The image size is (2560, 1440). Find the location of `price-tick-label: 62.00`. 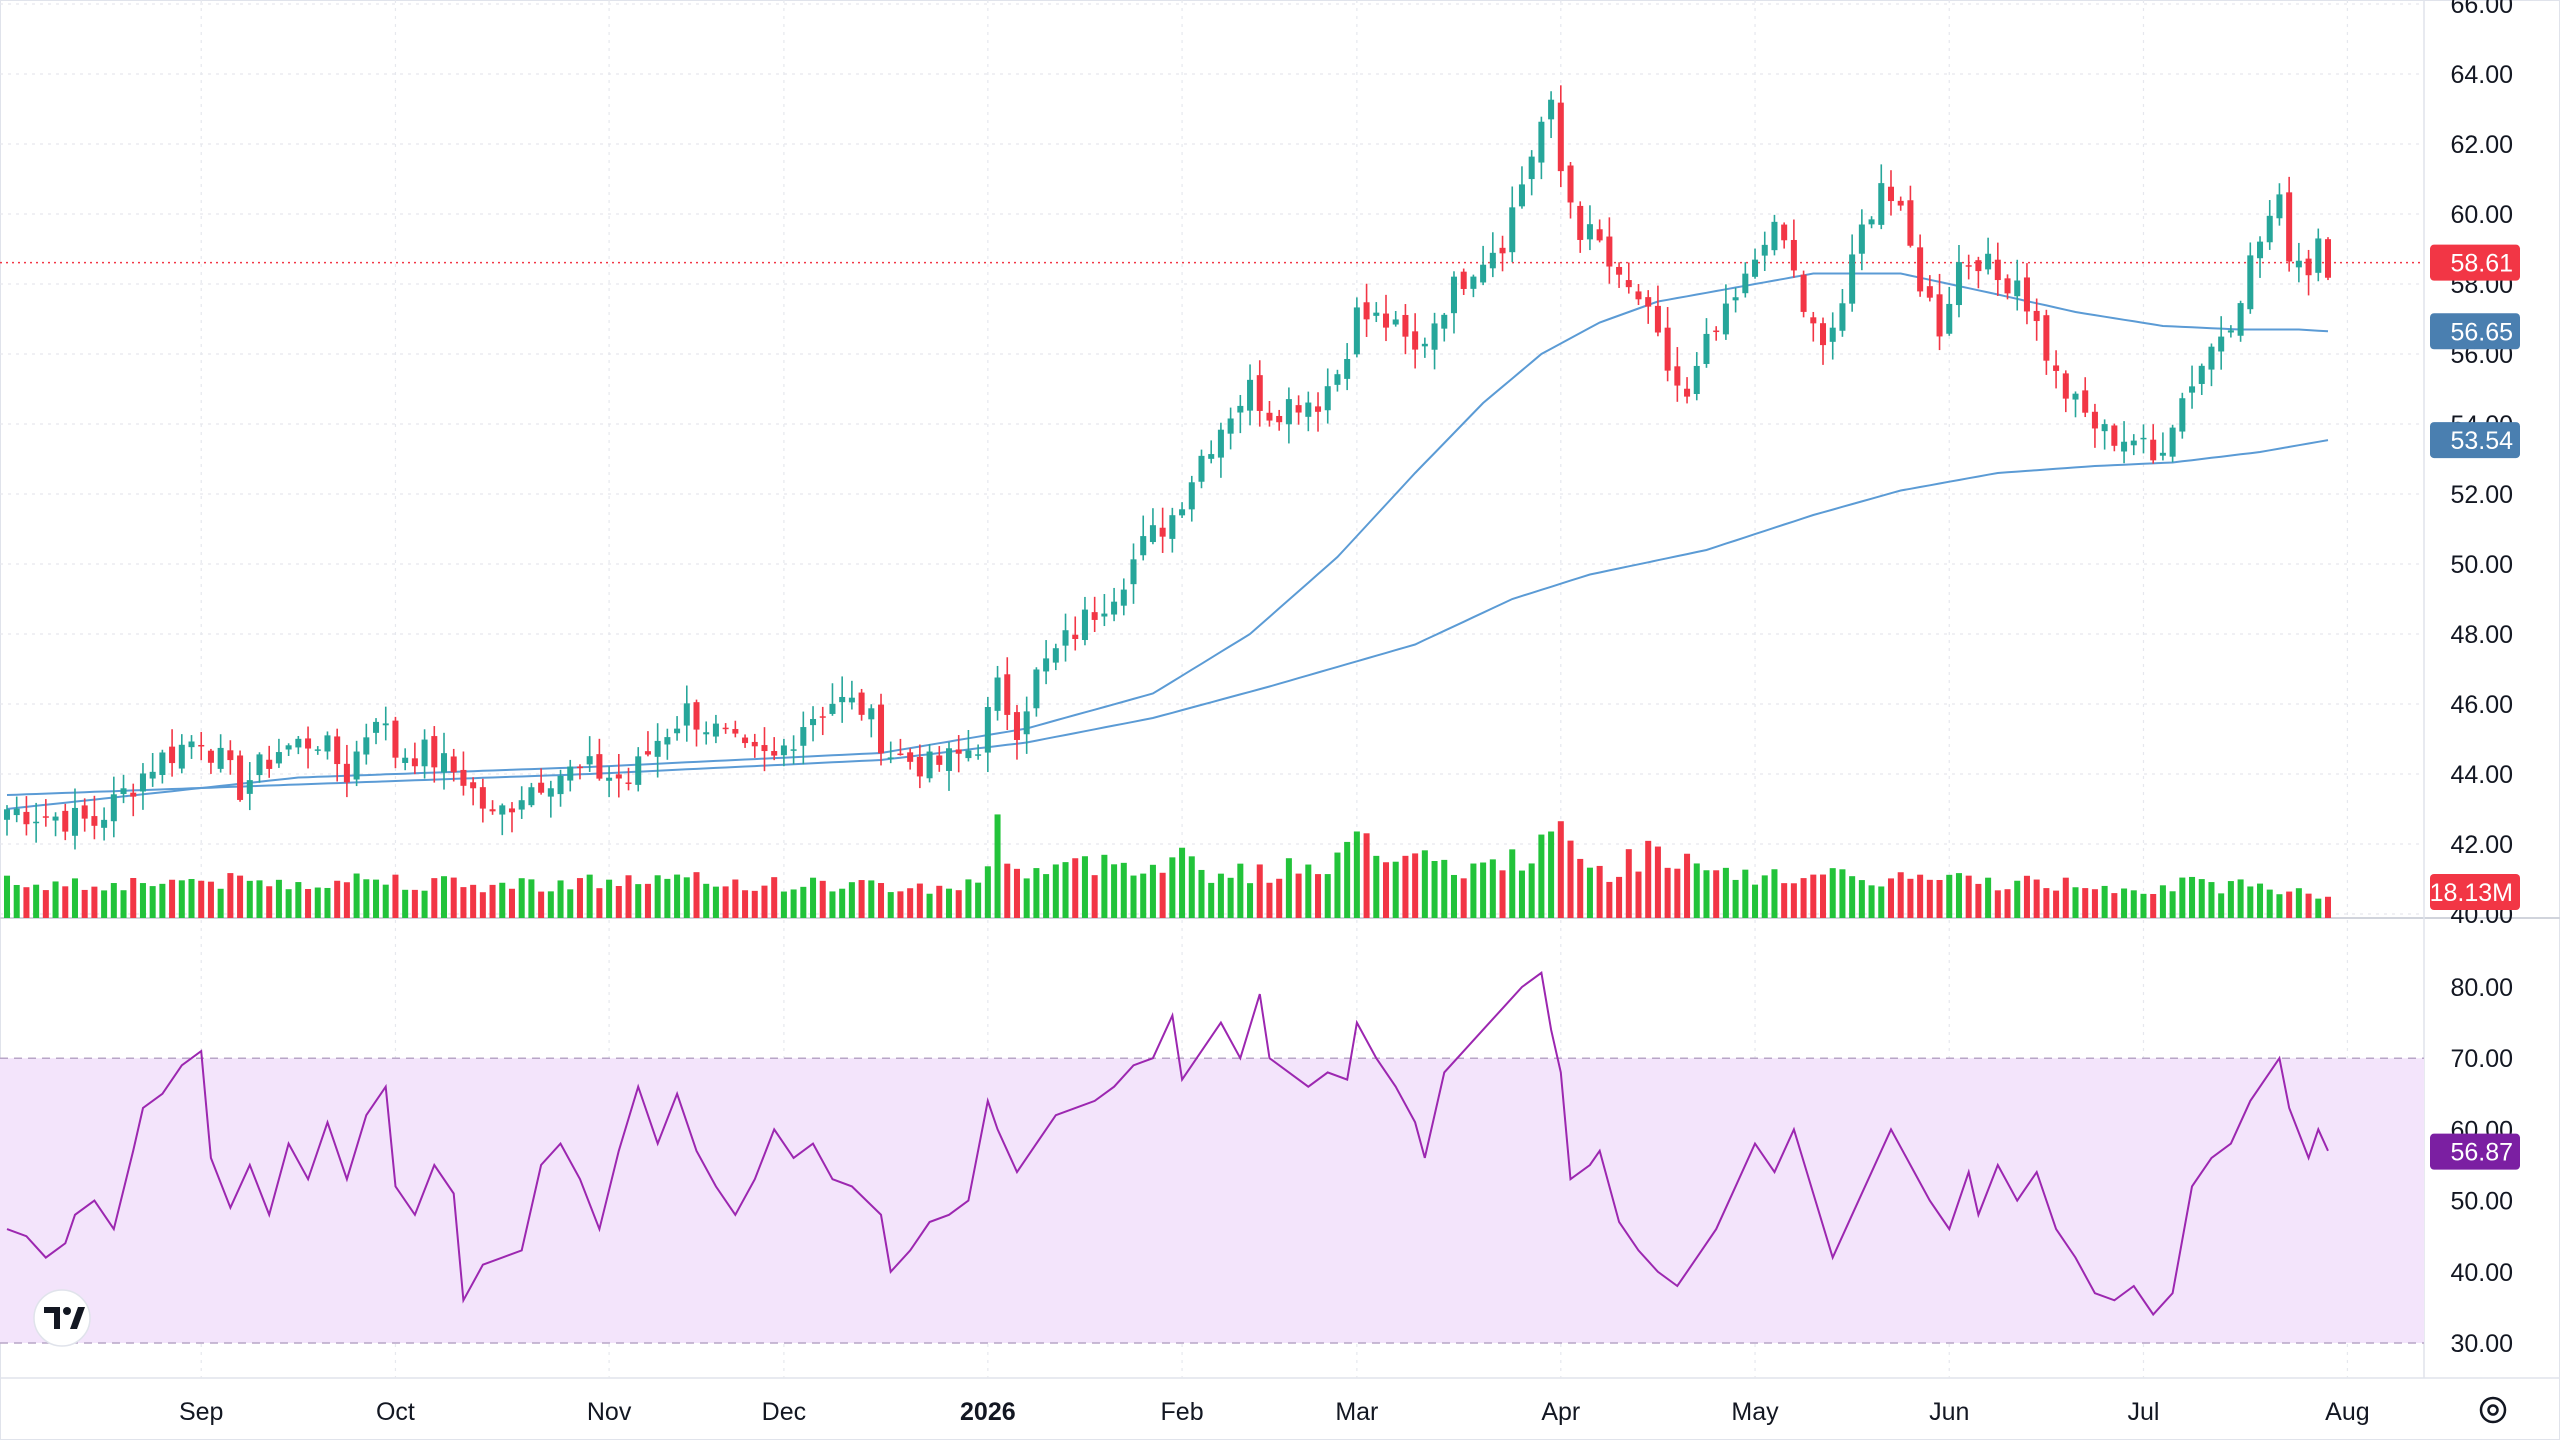

price-tick-label: 62.00 is located at coordinates (2481, 145).